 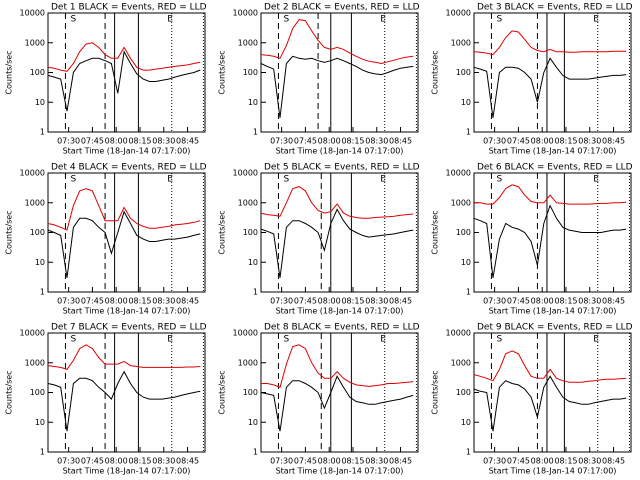 What do you see at coordinates (555, 168) in the screenshot?
I see `chart-title: Det 6 BLACK = Events, RED = LLD` at bounding box center [555, 168].